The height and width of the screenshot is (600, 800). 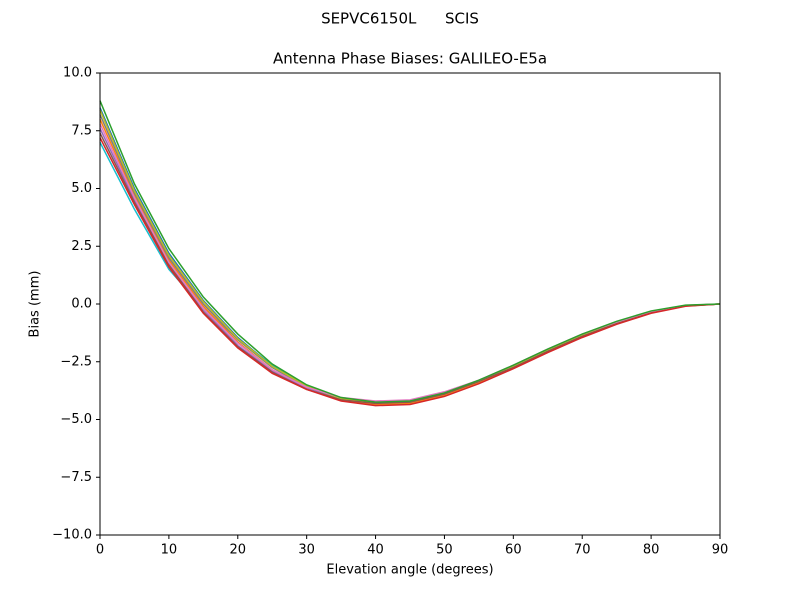 What do you see at coordinates (444, 550) in the screenshot?
I see `x-tick-label: 50` at bounding box center [444, 550].